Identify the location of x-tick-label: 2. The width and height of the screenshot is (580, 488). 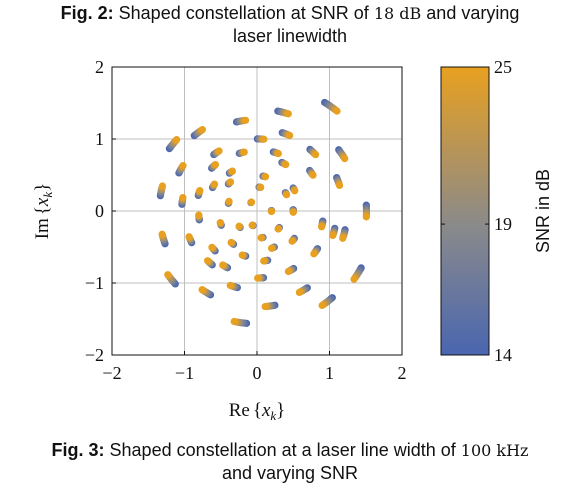
(402, 373).